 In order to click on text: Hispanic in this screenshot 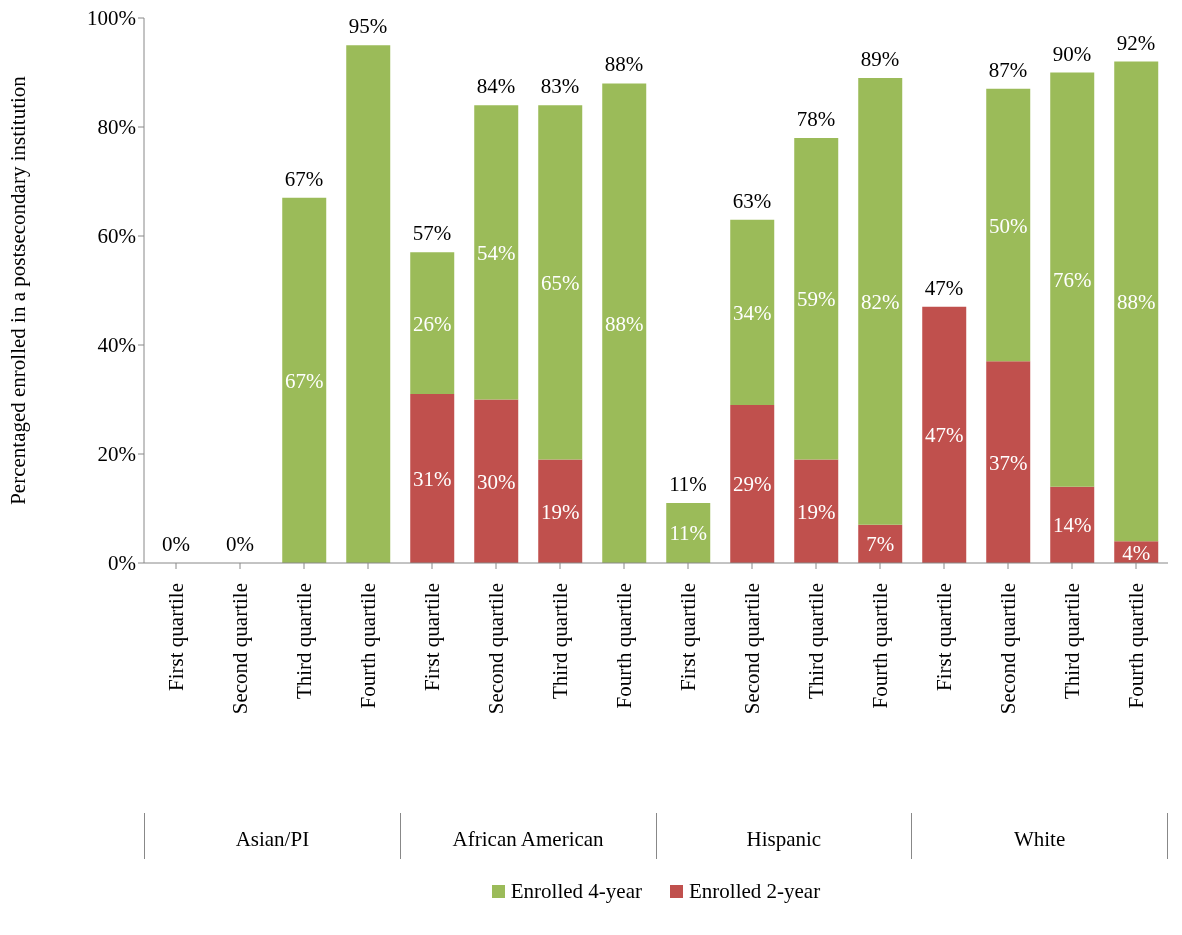, I will do `click(784, 836)`.